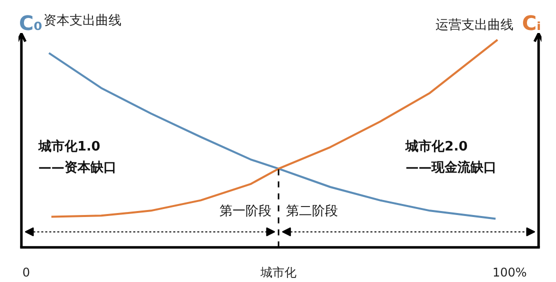 The height and width of the screenshot is (282, 556). I want to click on x-tick-label: 0, so click(26, 273).